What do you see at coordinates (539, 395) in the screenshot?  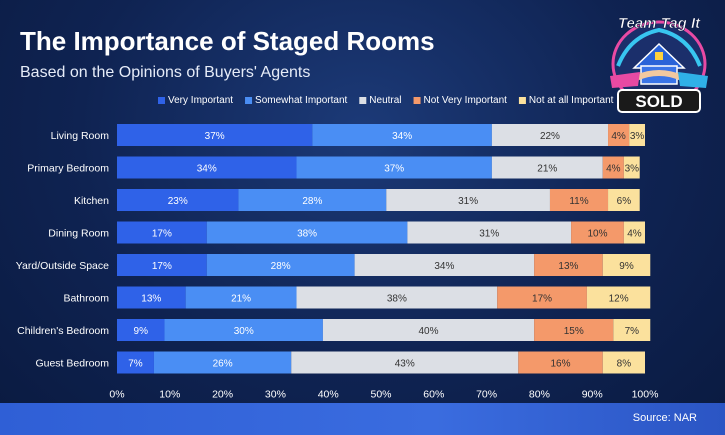 I see `x-tick-label: 80%` at bounding box center [539, 395].